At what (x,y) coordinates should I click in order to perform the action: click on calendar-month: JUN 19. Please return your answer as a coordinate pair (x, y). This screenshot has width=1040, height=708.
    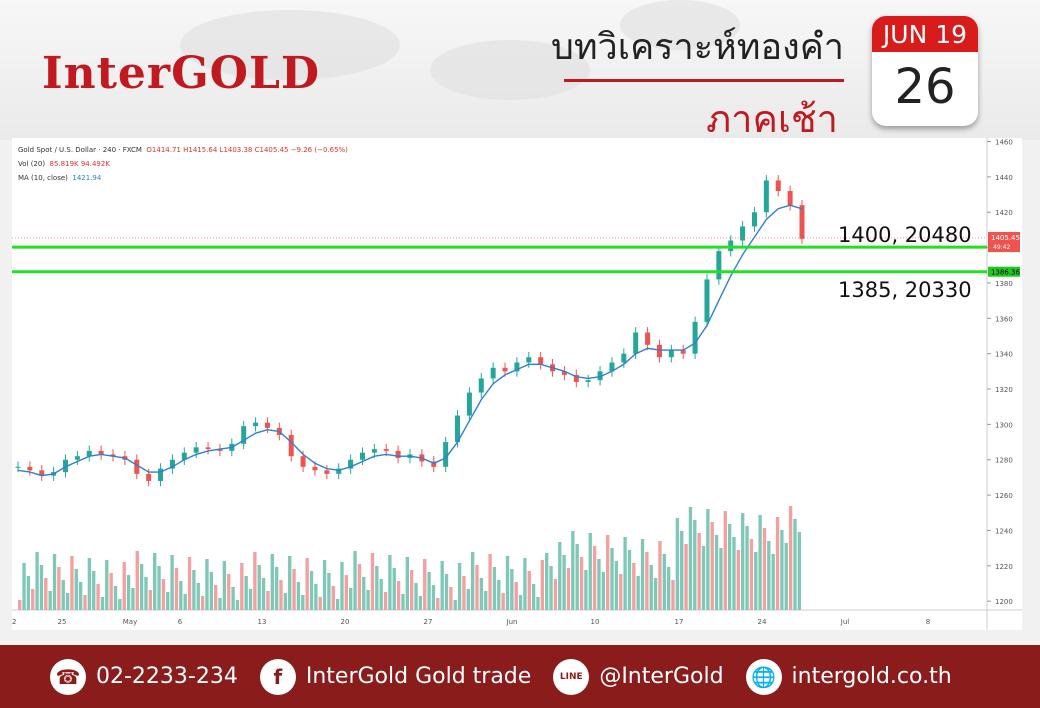
    Looking at the image, I should click on (925, 34).